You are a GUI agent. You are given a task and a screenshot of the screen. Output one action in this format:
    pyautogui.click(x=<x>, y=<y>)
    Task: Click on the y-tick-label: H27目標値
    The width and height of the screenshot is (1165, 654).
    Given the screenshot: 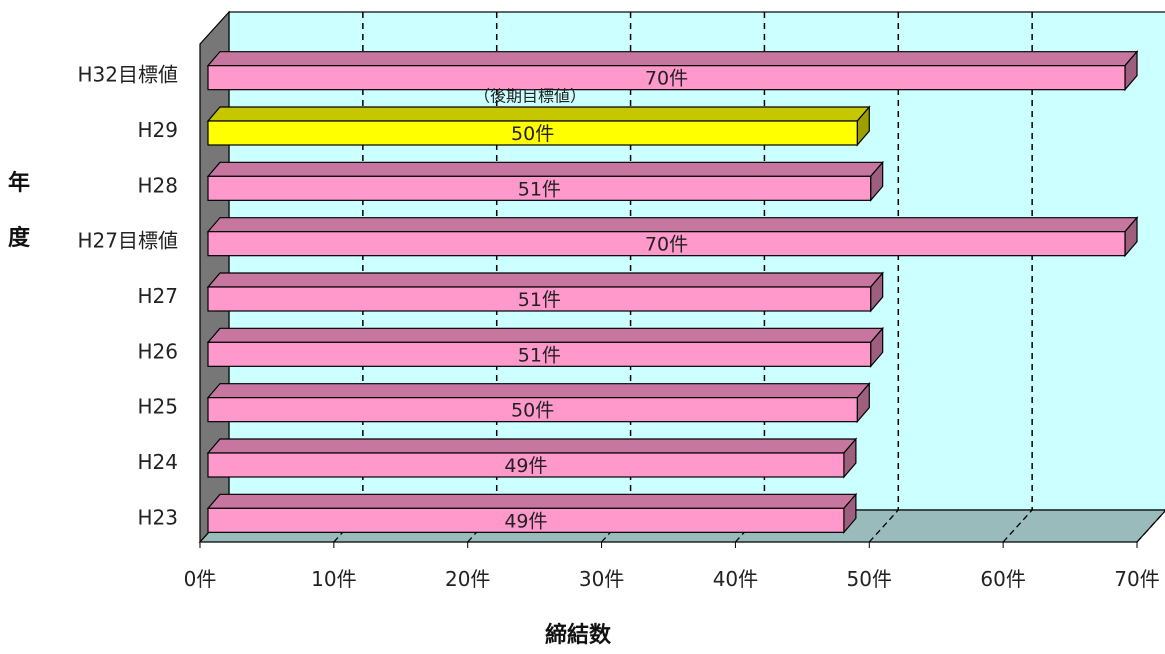 What is the action you would take?
    pyautogui.click(x=128, y=241)
    